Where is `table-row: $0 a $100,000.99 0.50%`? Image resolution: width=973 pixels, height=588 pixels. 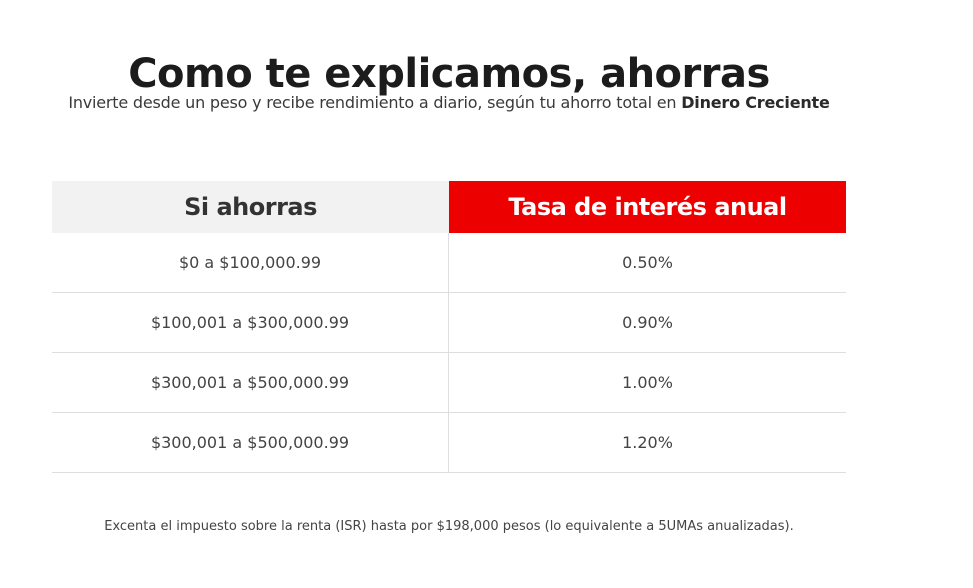
table-row: $0 a $100,000.99 0.50% is located at coordinates (449, 263).